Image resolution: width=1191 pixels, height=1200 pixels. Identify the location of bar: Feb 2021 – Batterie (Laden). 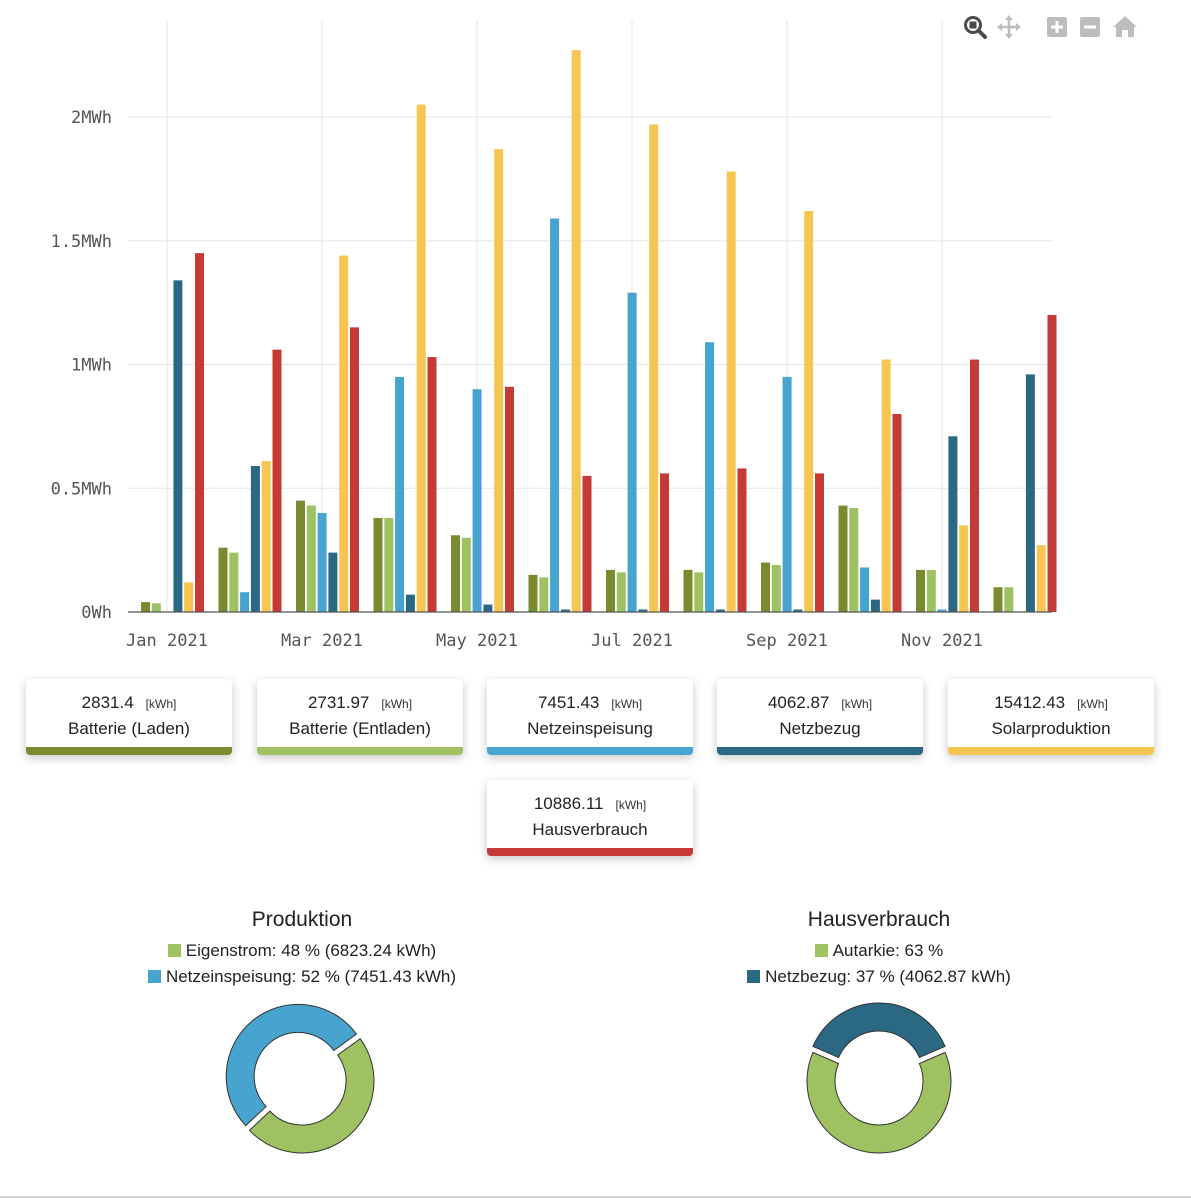
(223, 579).